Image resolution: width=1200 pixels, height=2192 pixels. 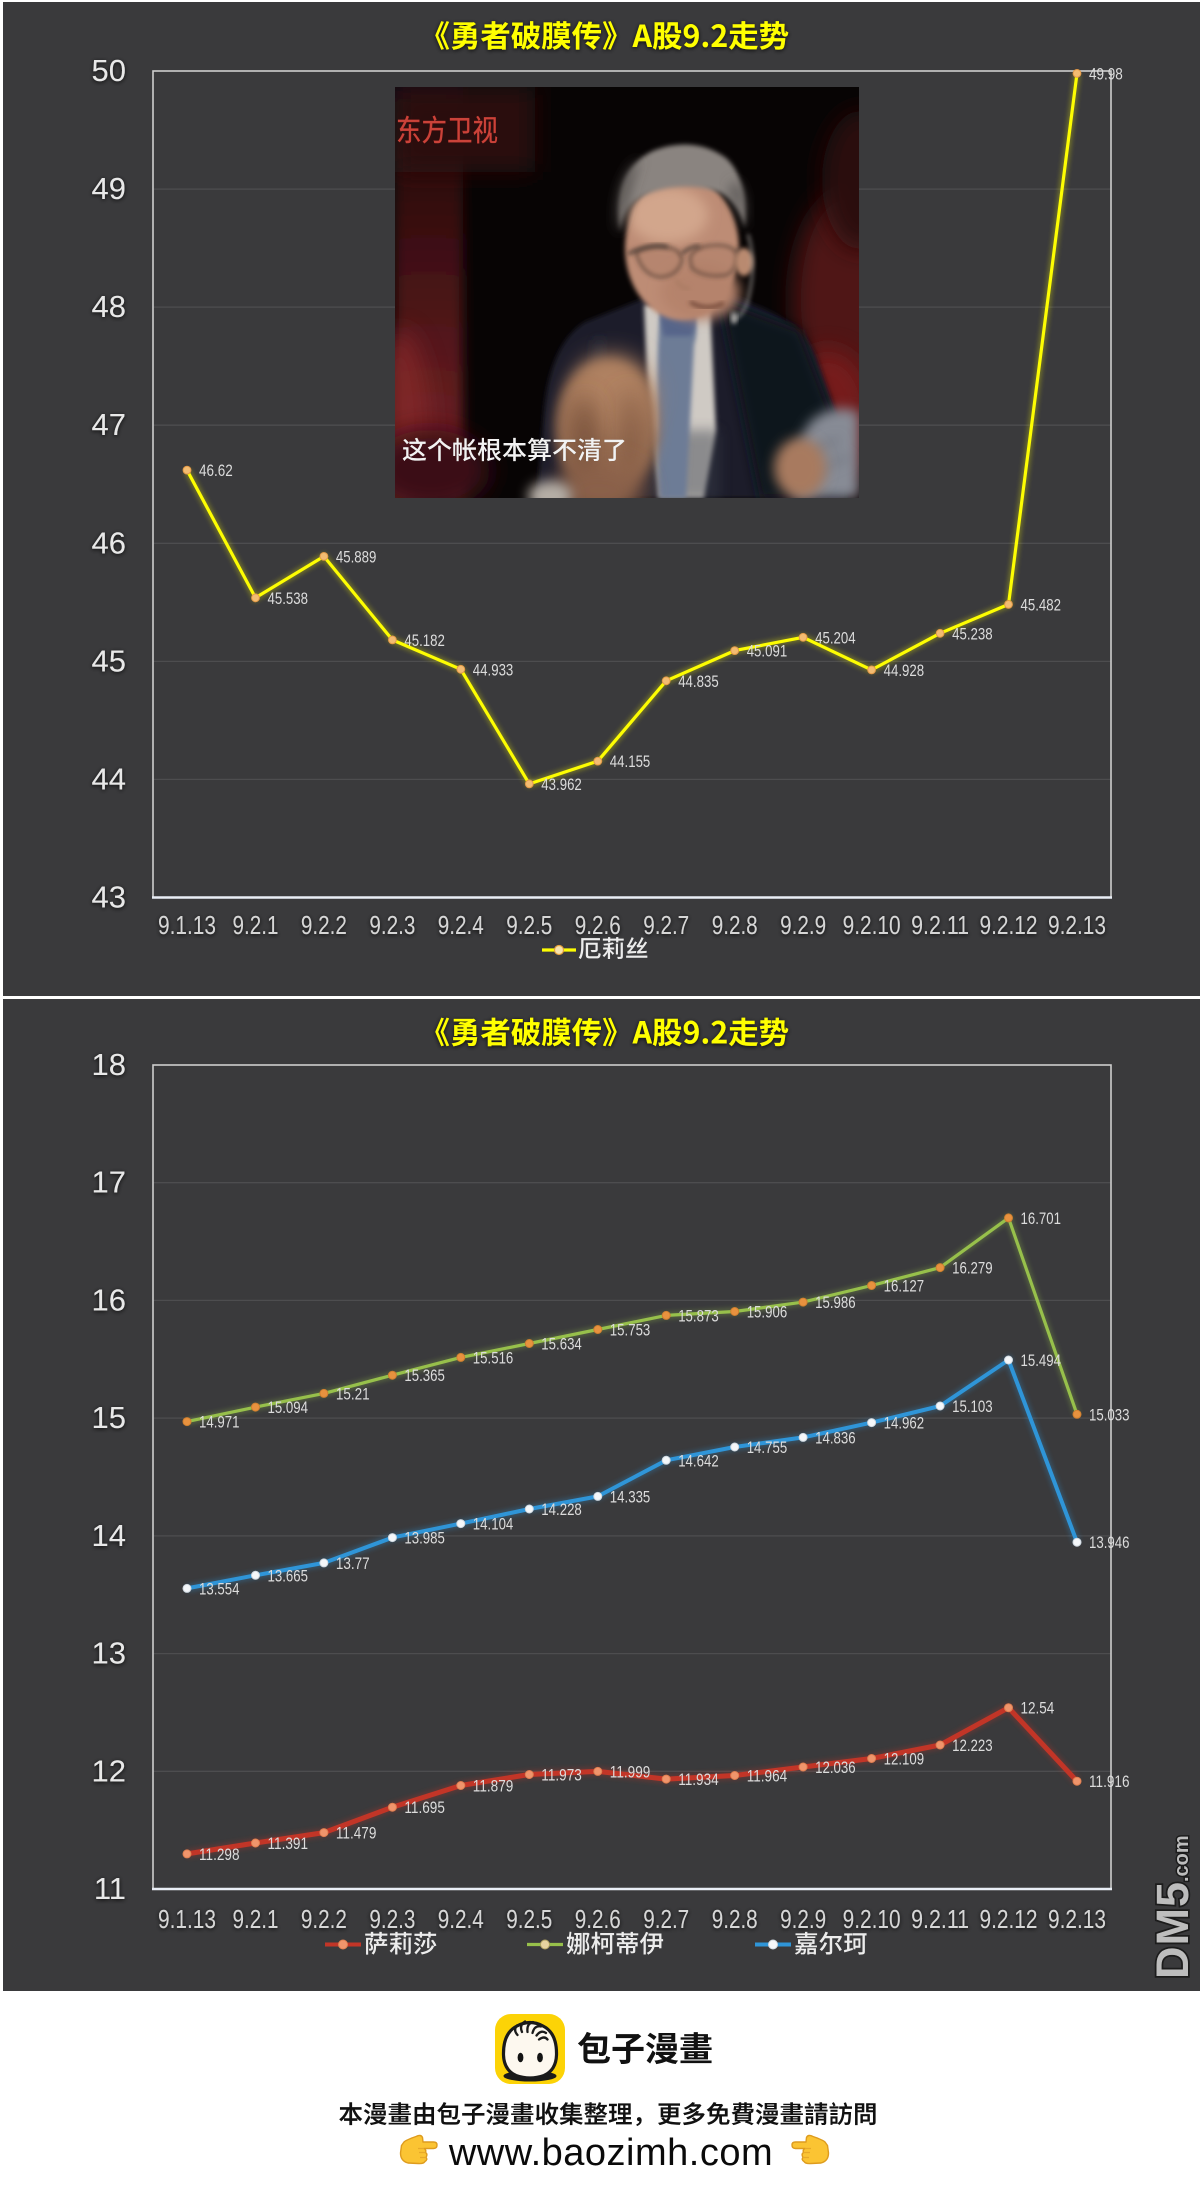 I want to click on svg-text: 15.753, so click(x=630, y=1331).